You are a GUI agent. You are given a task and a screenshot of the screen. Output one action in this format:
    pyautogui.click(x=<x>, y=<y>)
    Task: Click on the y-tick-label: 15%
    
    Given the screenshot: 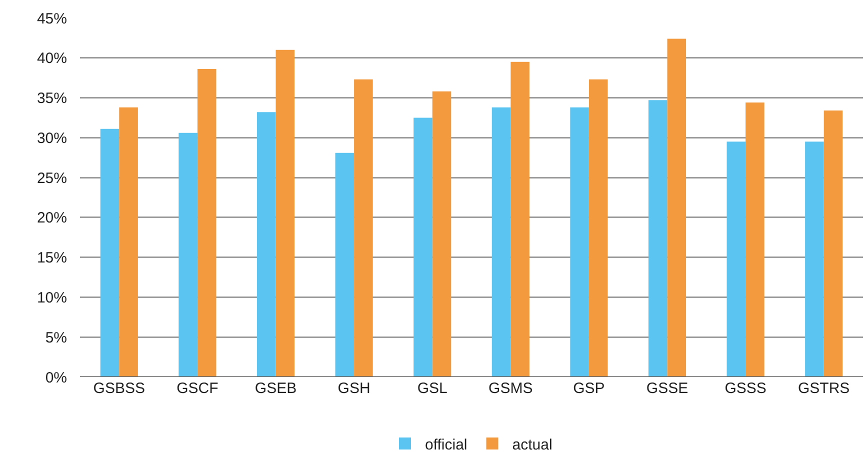 What is the action you would take?
    pyautogui.click(x=51, y=258)
    